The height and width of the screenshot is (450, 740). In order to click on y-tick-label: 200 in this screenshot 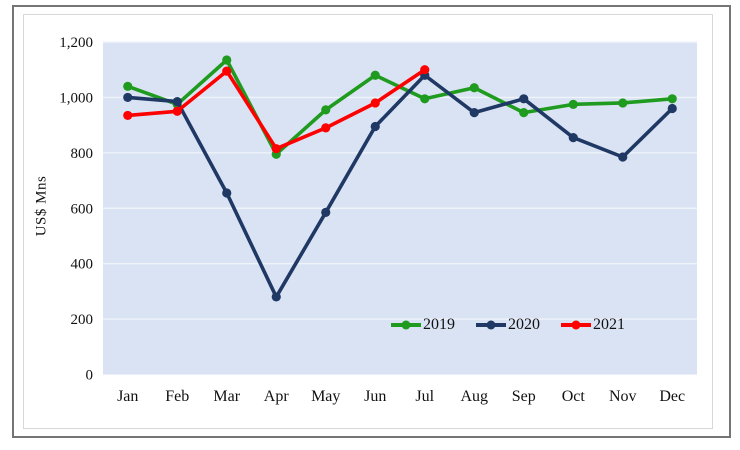, I will do `click(82, 320)`.